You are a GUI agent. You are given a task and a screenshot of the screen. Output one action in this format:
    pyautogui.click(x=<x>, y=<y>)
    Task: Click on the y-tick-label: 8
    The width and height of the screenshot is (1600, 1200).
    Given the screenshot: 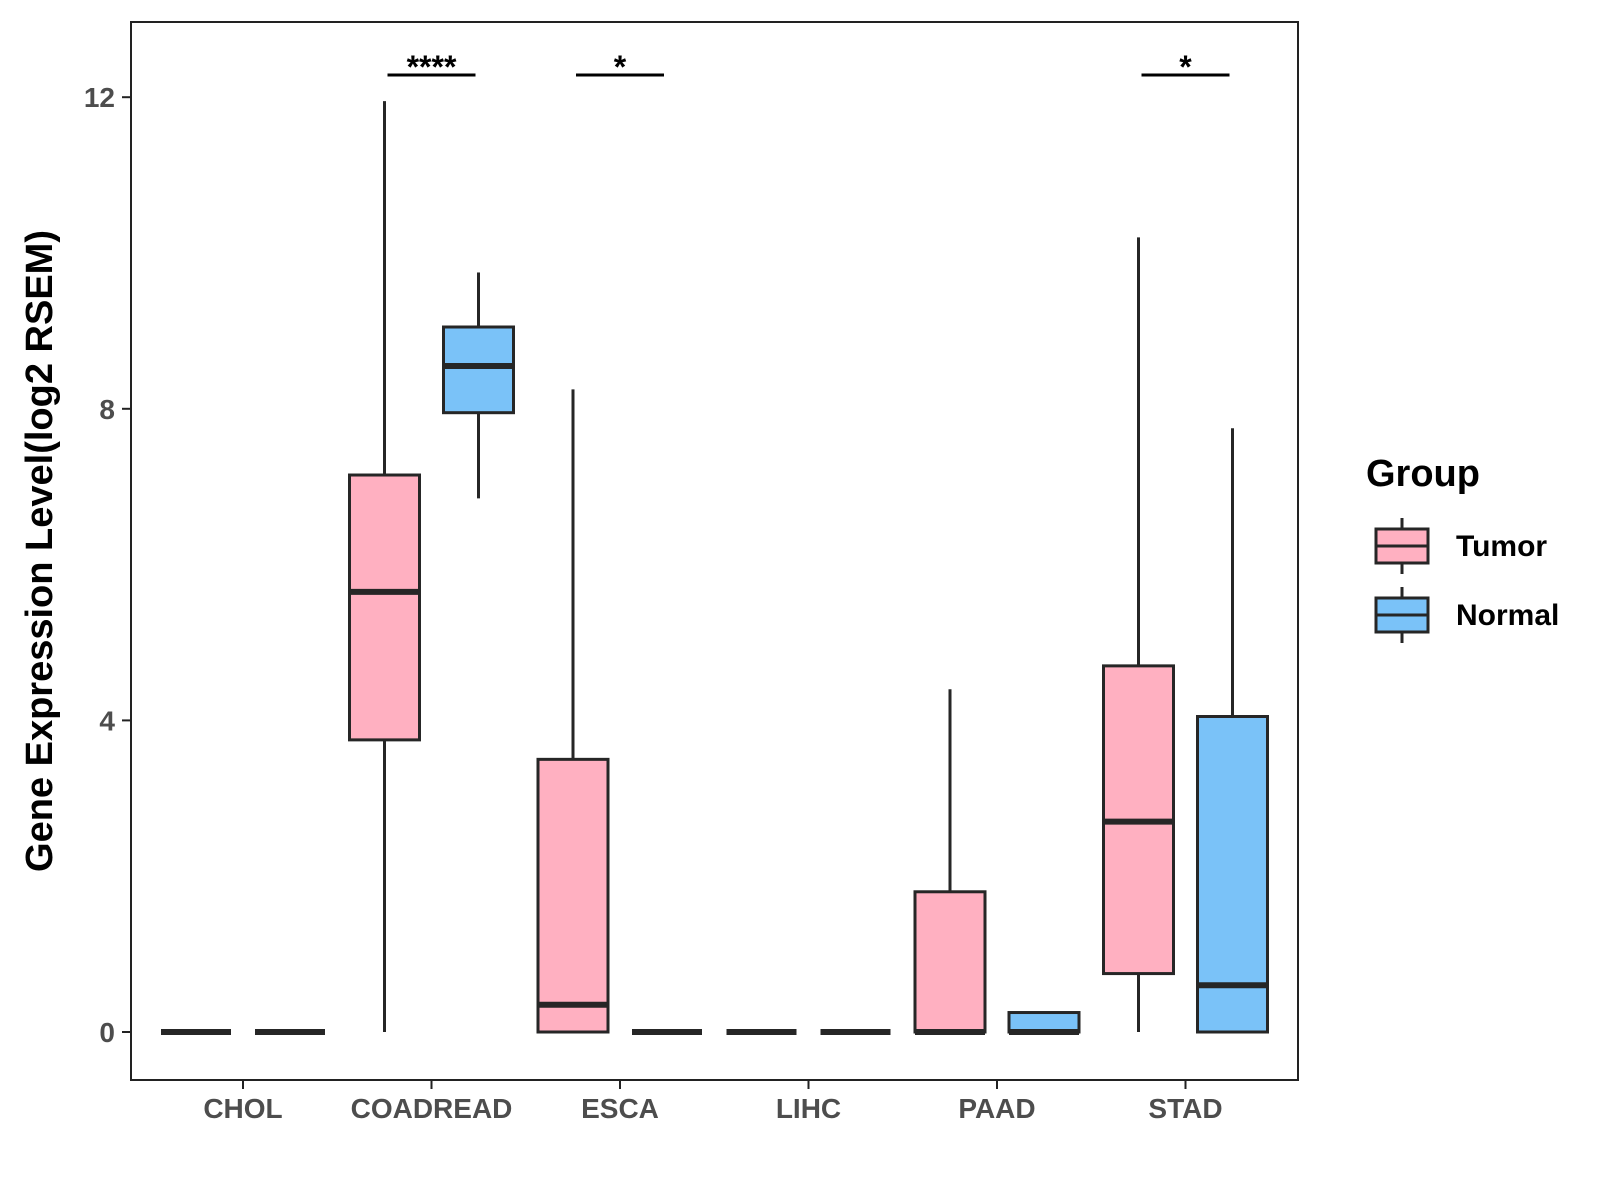 What is the action you would take?
    pyautogui.click(x=107, y=409)
    